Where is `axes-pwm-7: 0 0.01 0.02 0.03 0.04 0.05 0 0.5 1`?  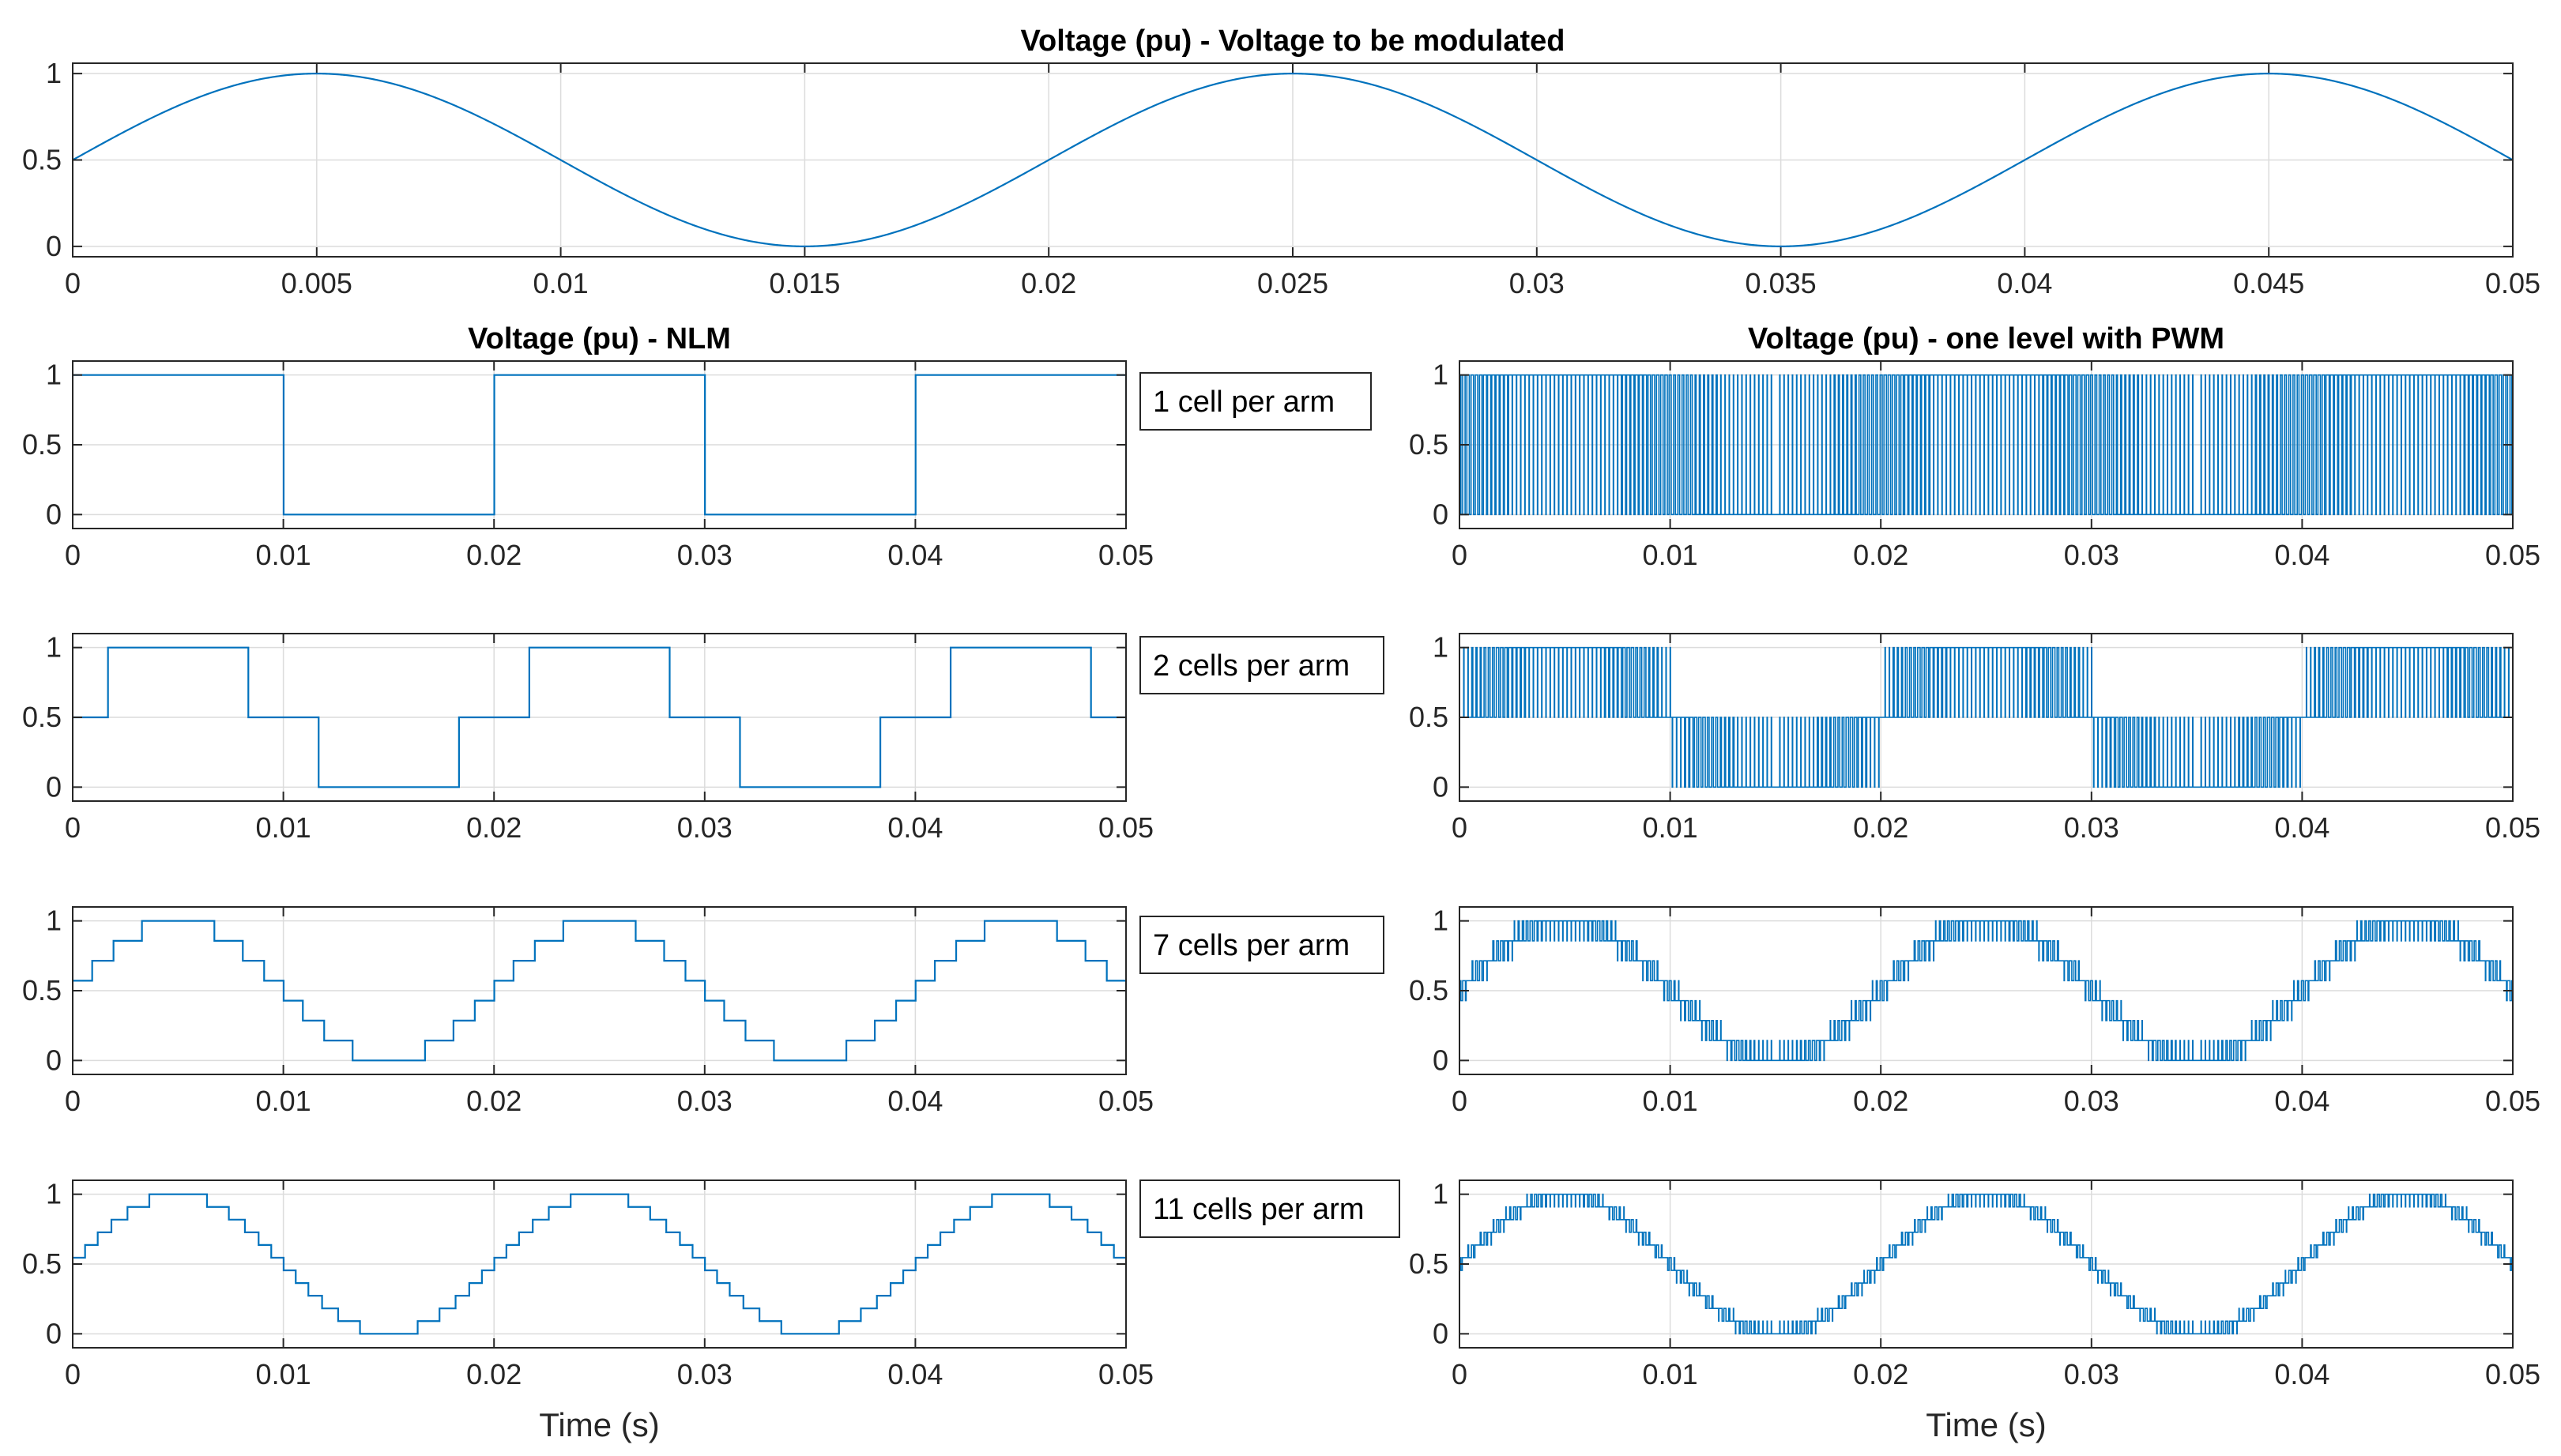
axes-pwm-7: 0 0.01 0.02 0.03 0.04 0.05 0 0.5 1 is located at coordinates (1974, 1011).